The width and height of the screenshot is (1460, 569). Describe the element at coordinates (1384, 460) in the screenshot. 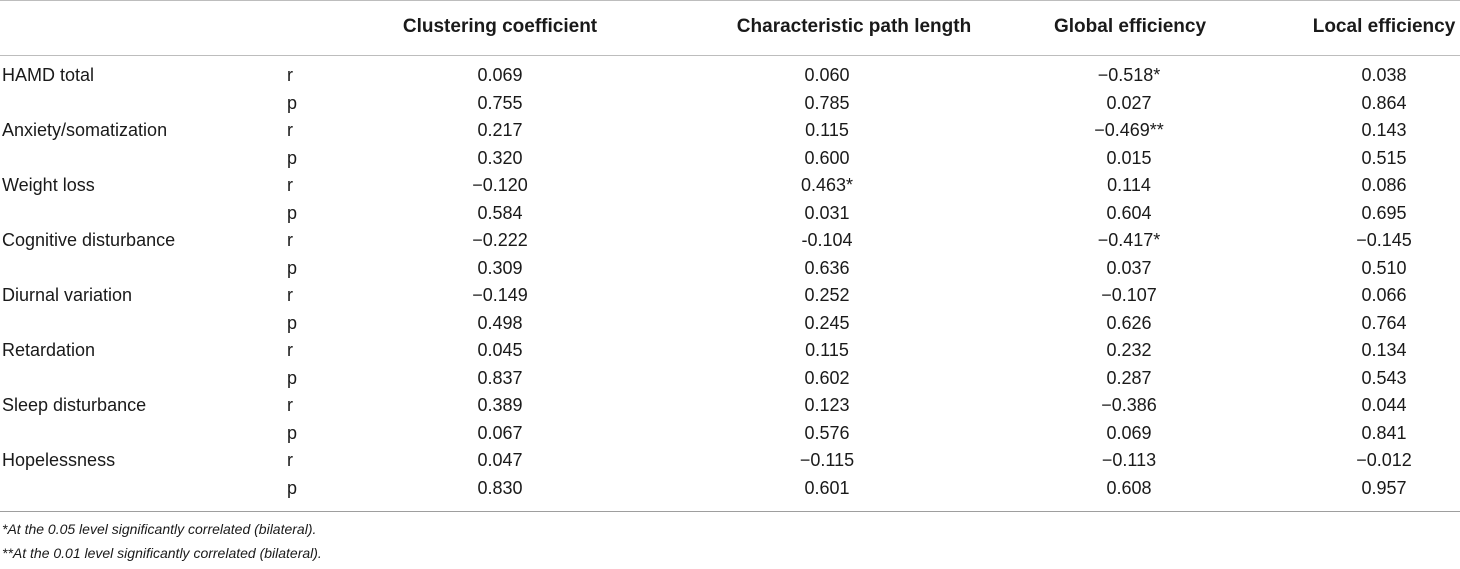

I see `table-cell: −0.012` at that location.